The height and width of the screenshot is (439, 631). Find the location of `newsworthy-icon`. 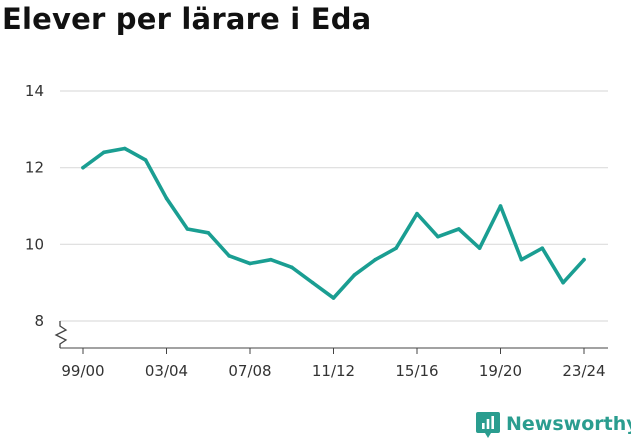

newsworthy-icon is located at coordinates (488, 425).